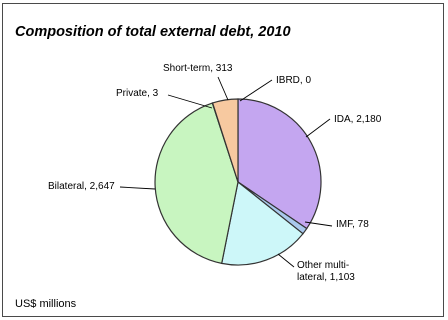  Describe the element at coordinates (318, 224) in the screenshot. I see `leader-line-imf` at that location.